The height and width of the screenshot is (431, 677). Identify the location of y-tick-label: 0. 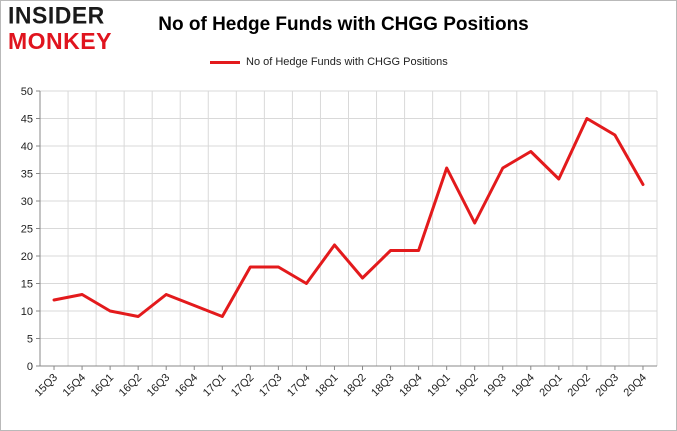
(30, 367).